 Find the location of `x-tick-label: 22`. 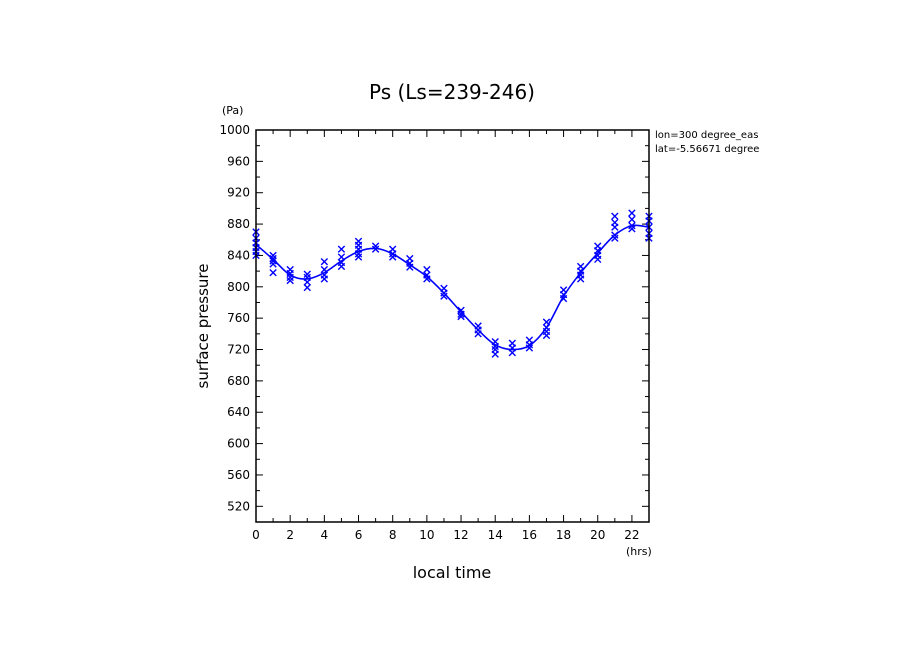

x-tick-label: 22 is located at coordinates (631, 535).